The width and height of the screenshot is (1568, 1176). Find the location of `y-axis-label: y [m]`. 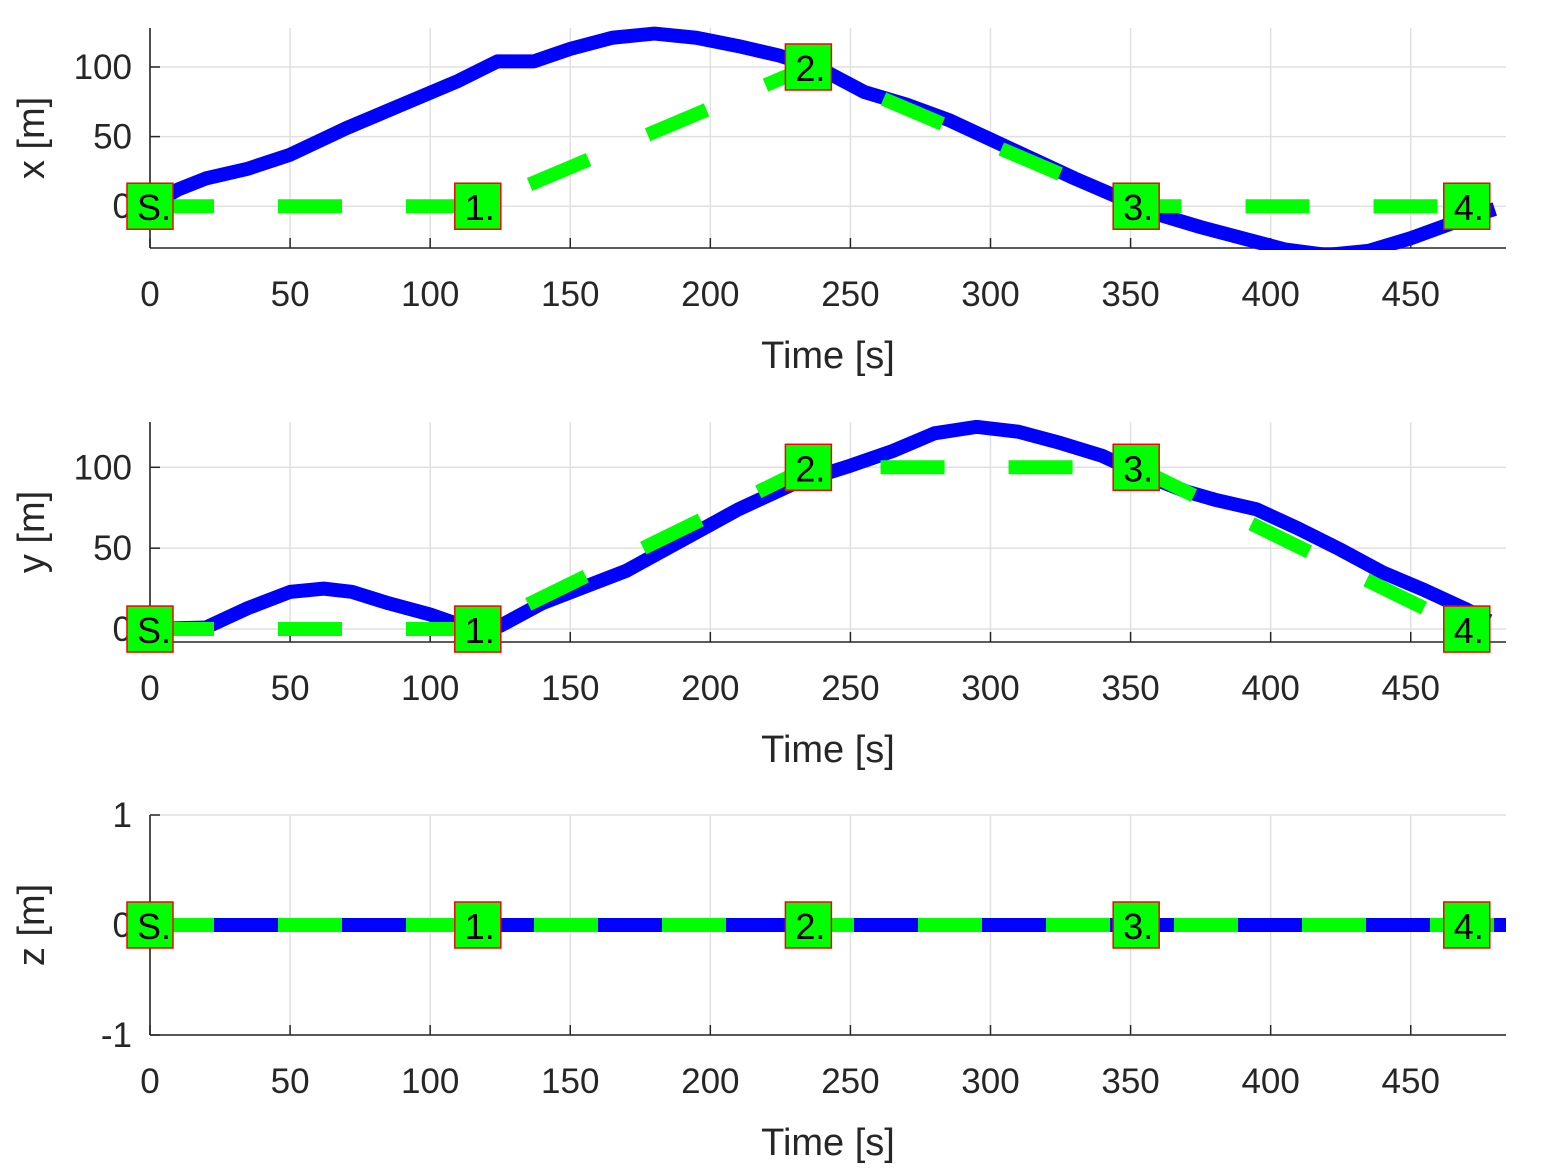

y-axis-label: y [m] is located at coordinates (32, 532).